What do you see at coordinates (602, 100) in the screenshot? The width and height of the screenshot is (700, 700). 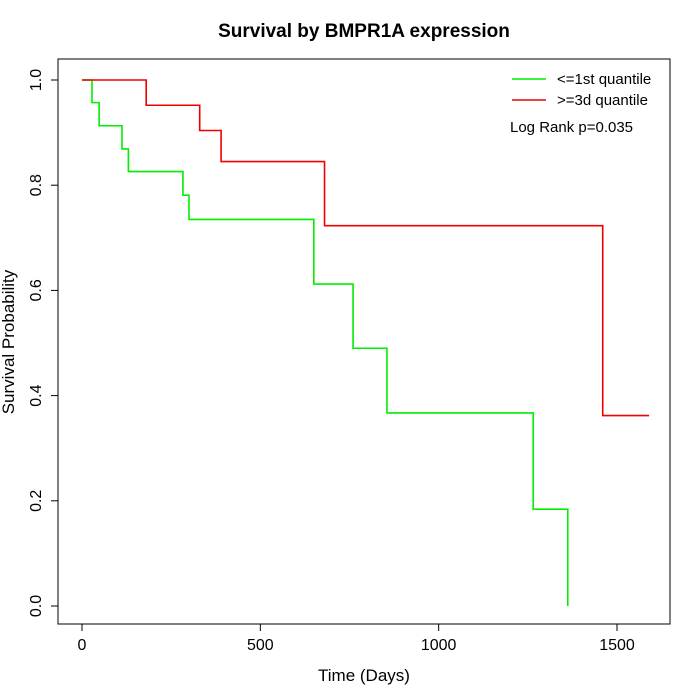 I see `legend-entry-high: >=3d quantile` at bounding box center [602, 100].